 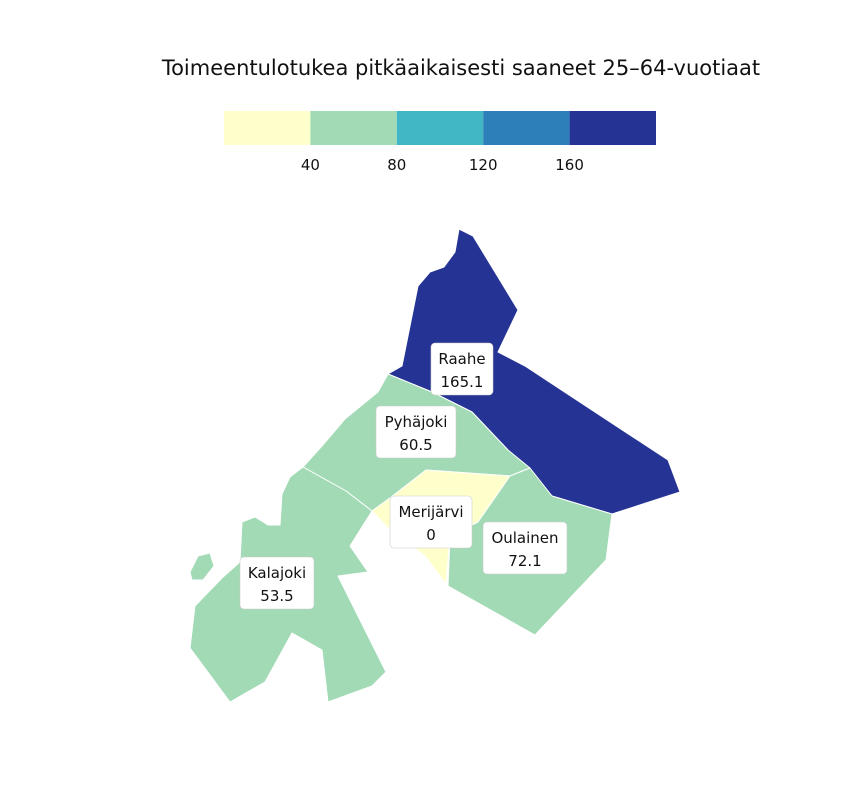 I want to click on label-pyhajoki-value: 60.5, so click(x=415, y=445).